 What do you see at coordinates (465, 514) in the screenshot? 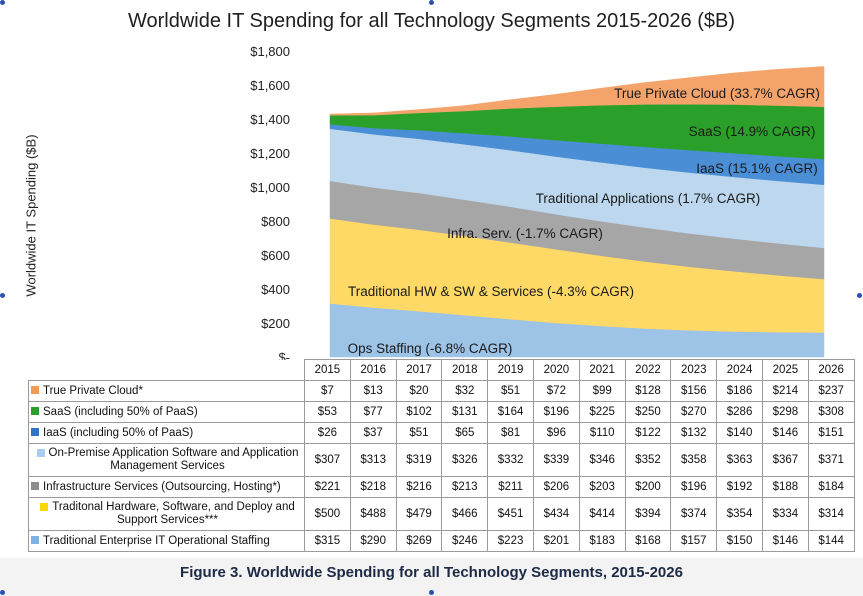
I see `value-cell: $466` at bounding box center [465, 514].